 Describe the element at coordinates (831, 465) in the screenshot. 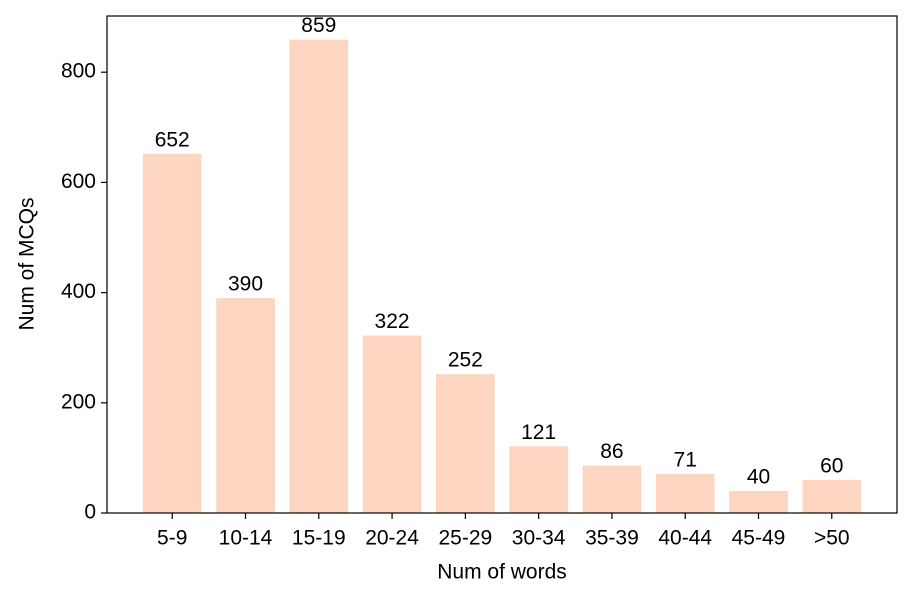

I see `data-label: 60` at that location.